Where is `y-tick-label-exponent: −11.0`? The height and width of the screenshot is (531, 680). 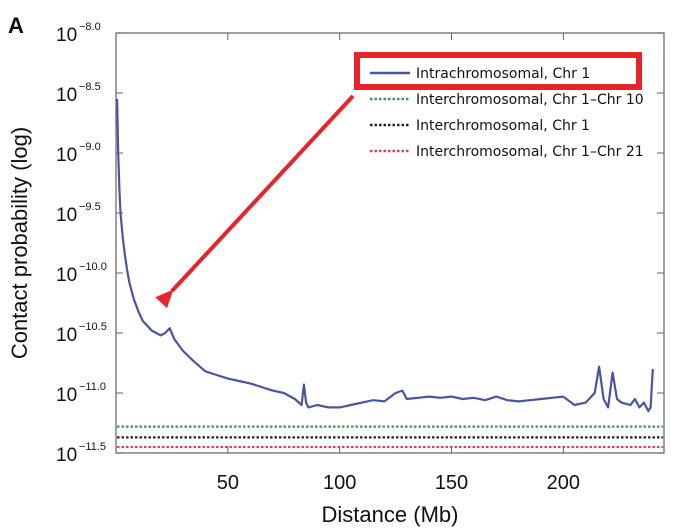
y-tick-label-exponent: −11.0 is located at coordinates (92, 387).